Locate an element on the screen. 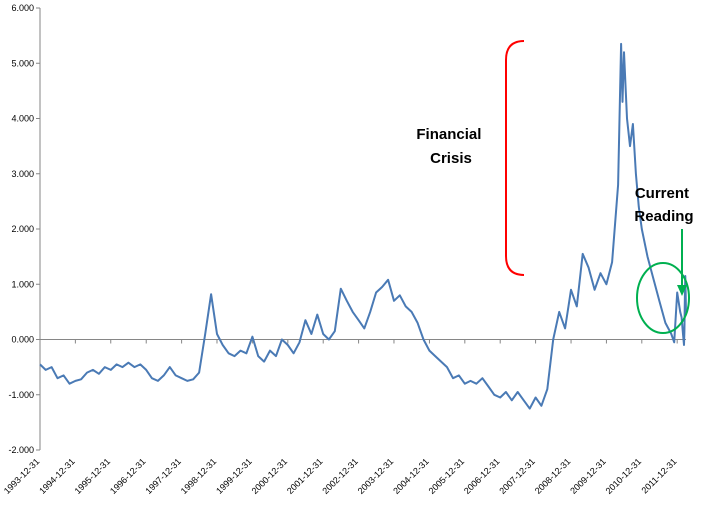  x-tick-label: 1993-12-31 is located at coordinates (22, 476).